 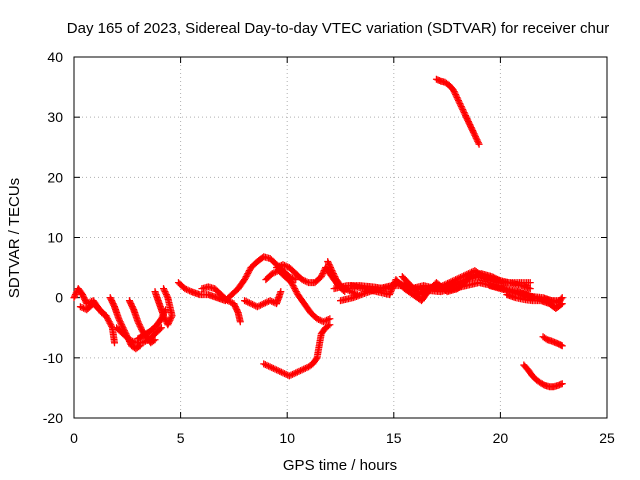 I want to click on y-tick-label: 40, so click(x=55, y=57).